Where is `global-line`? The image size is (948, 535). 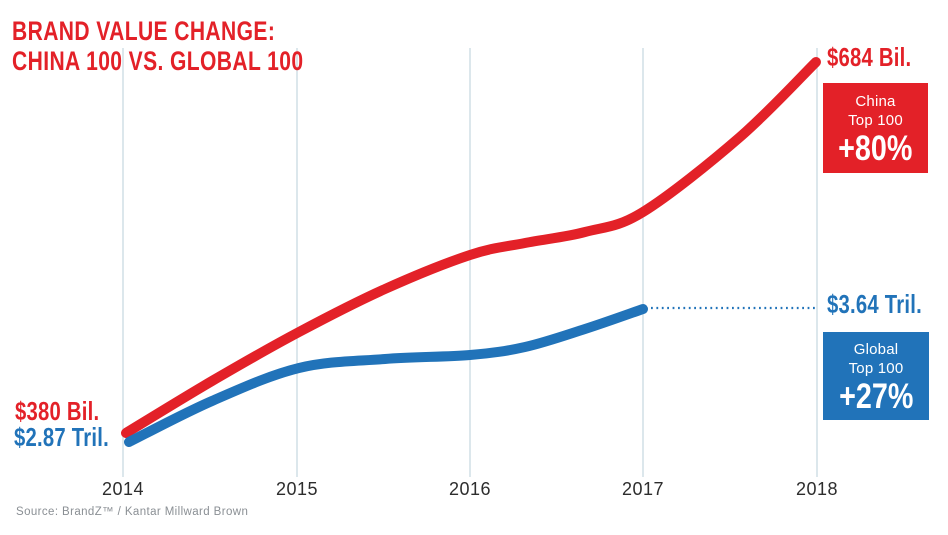 global-line is located at coordinates (386, 375).